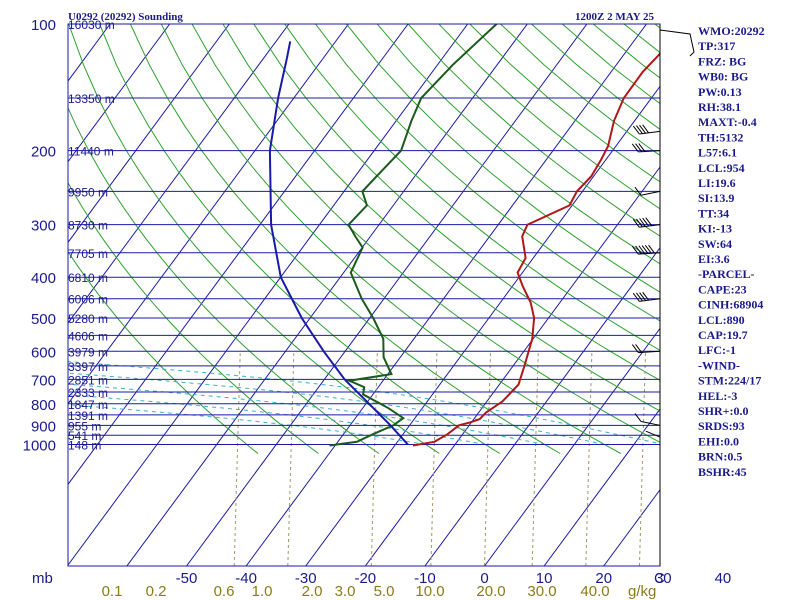 The image size is (800, 600). Describe the element at coordinates (88, 300) in the screenshot. I see `height-label: 6006 m` at that location.